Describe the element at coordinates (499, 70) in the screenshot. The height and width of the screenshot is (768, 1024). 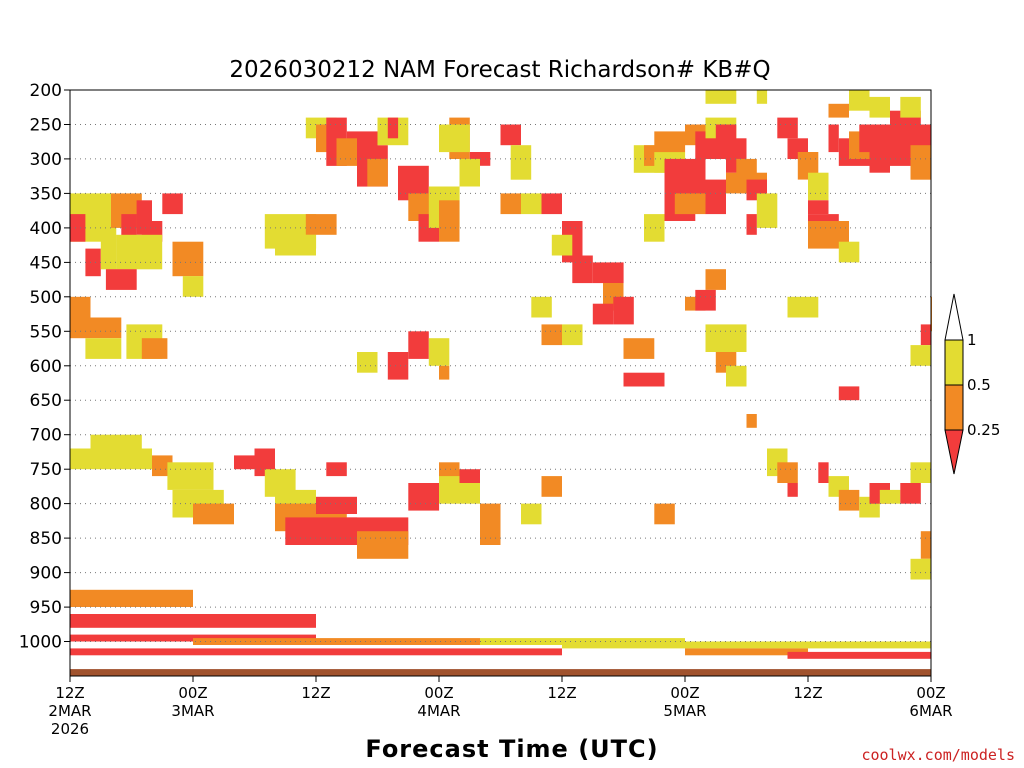
I see `chart-title: 2026030212 NAM Forecast Richardson# KB#Q` at that location.